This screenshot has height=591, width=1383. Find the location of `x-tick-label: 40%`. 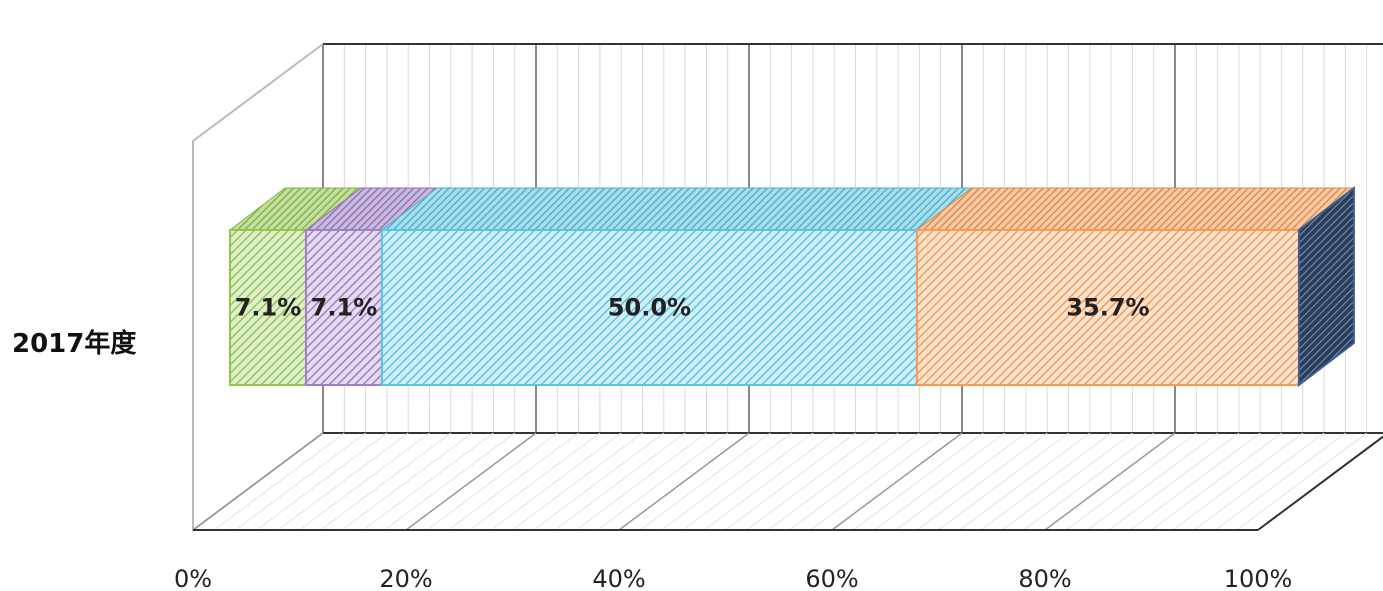

x-tick-label: 40% is located at coordinates (618, 578).